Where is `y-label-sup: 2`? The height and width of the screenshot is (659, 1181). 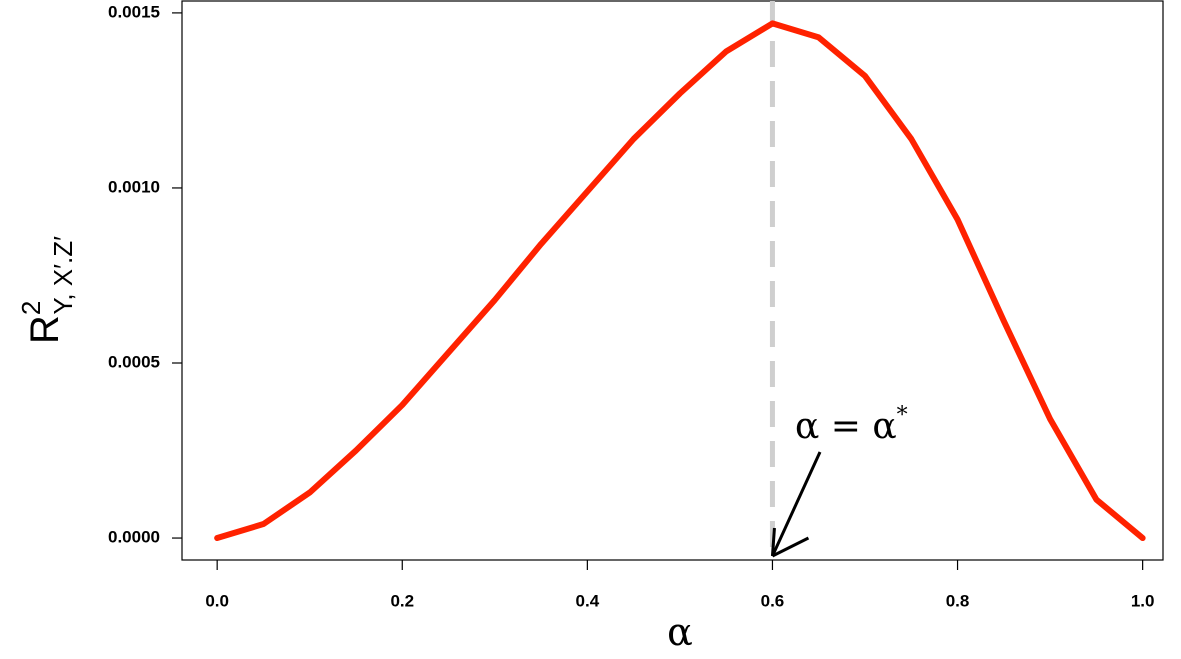 y-label-sup: 2 is located at coordinates (31, 308).